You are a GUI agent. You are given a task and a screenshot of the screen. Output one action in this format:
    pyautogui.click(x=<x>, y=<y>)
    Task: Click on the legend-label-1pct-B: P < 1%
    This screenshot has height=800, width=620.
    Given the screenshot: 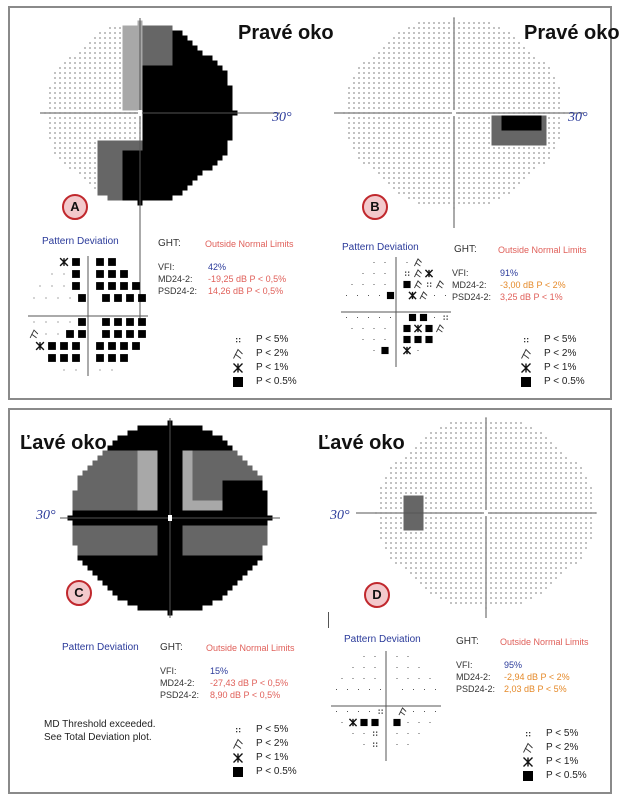 What is the action you would take?
    pyautogui.click(x=560, y=367)
    